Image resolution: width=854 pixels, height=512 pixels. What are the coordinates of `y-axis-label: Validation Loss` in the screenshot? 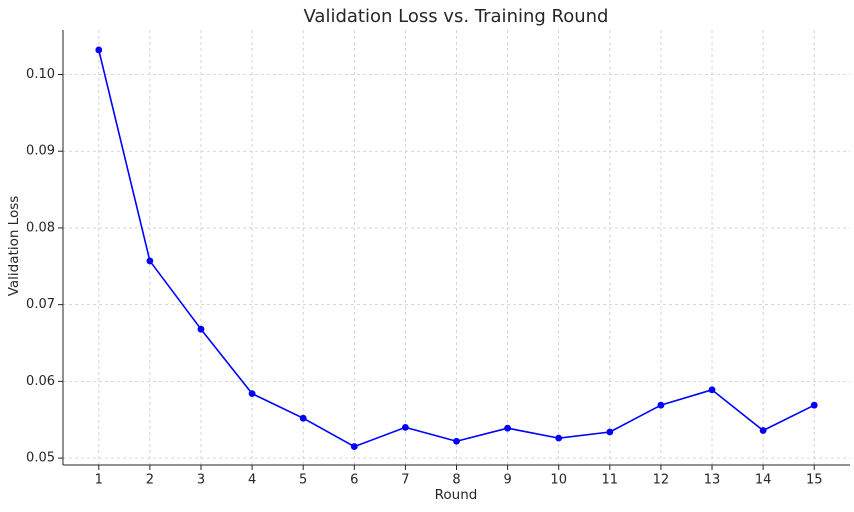 It's located at (14, 246).